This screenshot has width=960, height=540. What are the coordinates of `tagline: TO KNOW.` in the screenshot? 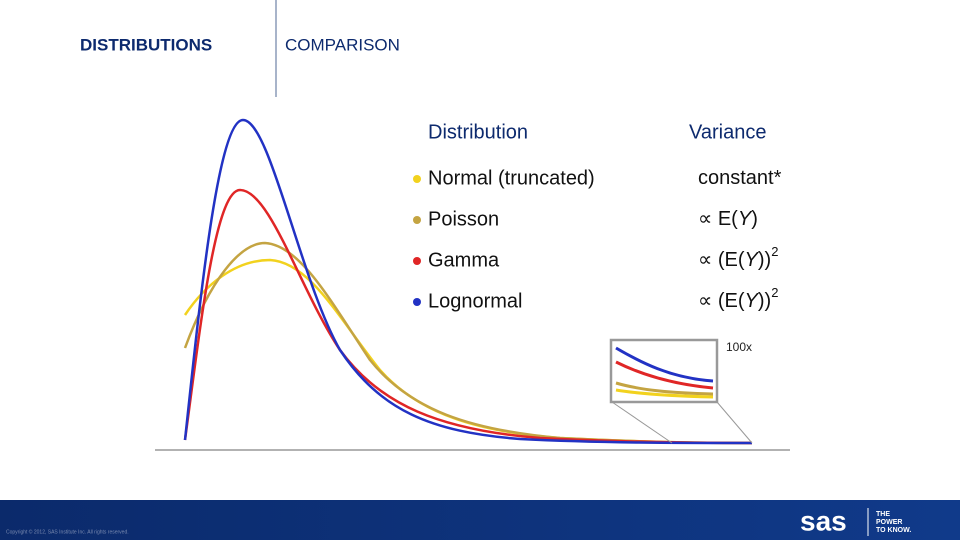 It's located at (893, 530).